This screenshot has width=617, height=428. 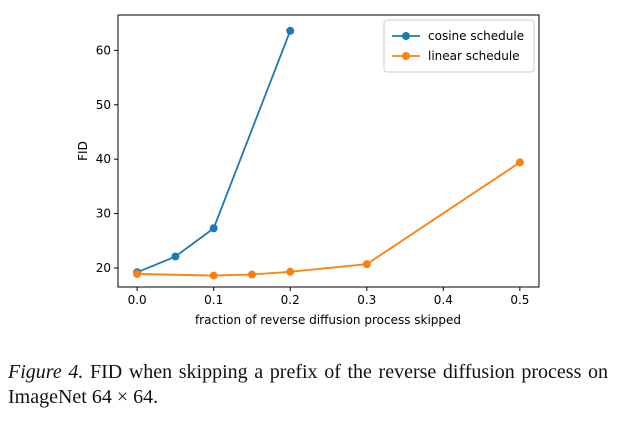 What do you see at coordinates (519, 300) in the screenshot?
I see `x-tick-label: 0.5` at bounding box center [519, 300].